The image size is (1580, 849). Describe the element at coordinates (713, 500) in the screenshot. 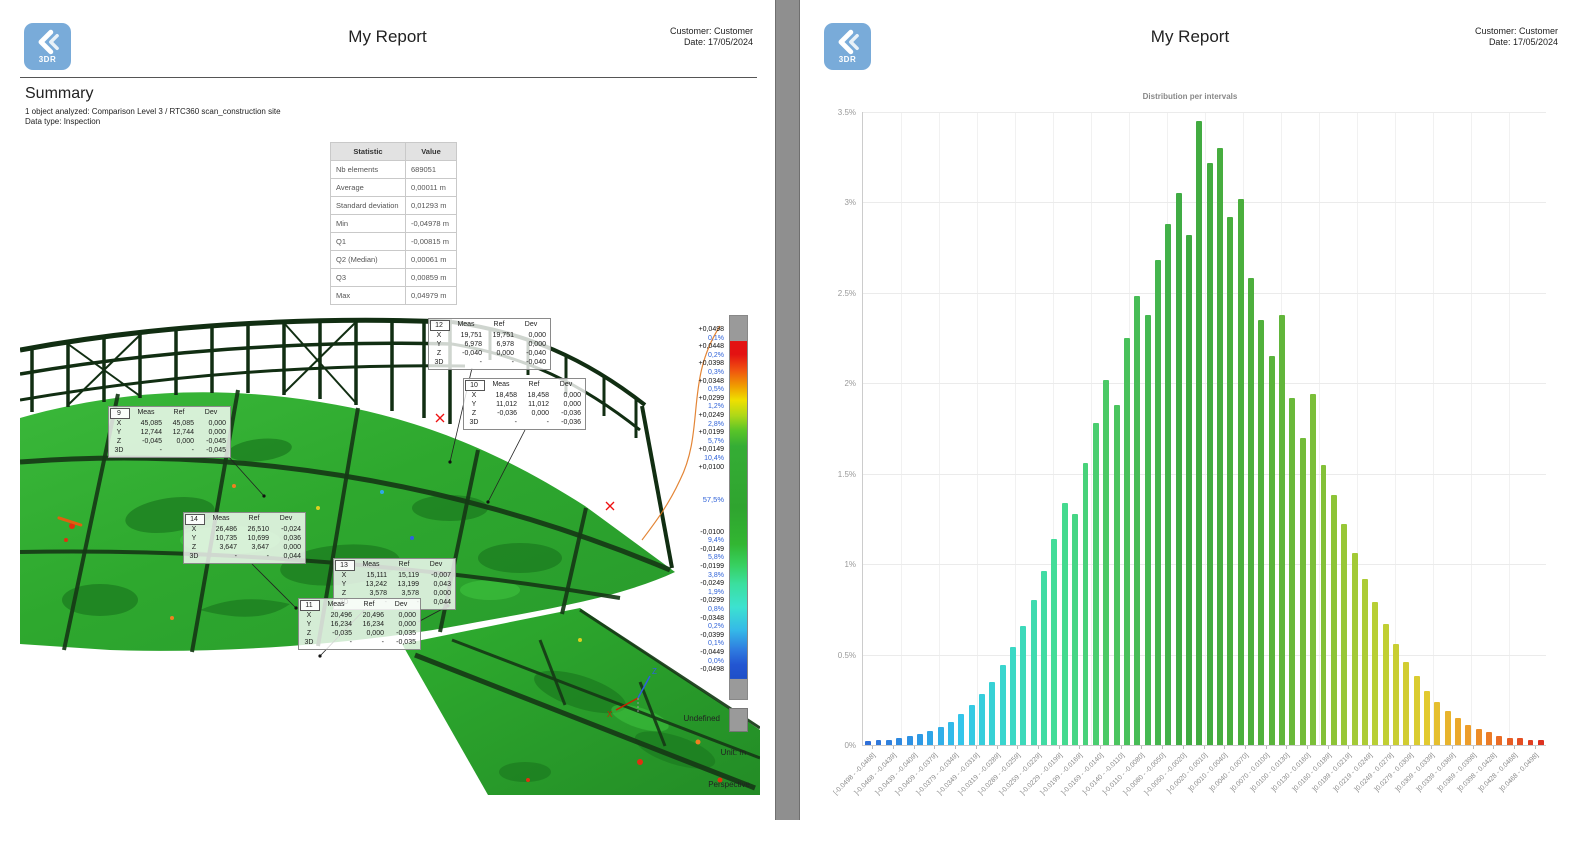

I see `scale-percentage-label: 57,5%` at that location.